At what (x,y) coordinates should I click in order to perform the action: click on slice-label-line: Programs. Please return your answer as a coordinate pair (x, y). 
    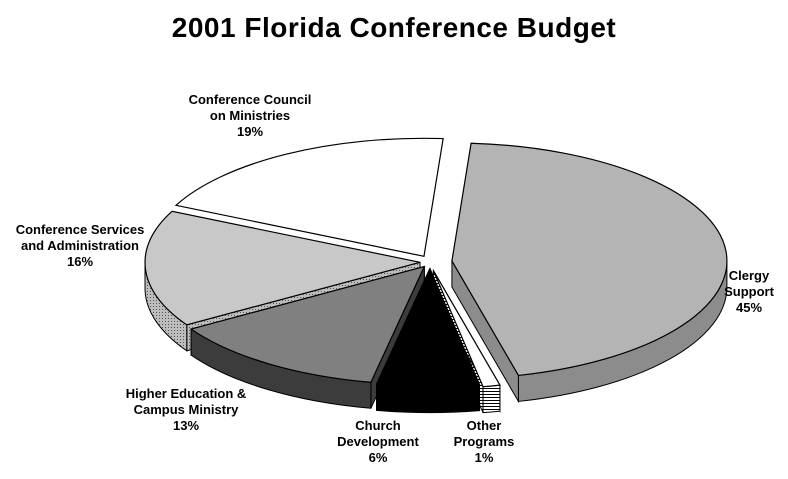
    Looking at the image, I should click on (484, 441).